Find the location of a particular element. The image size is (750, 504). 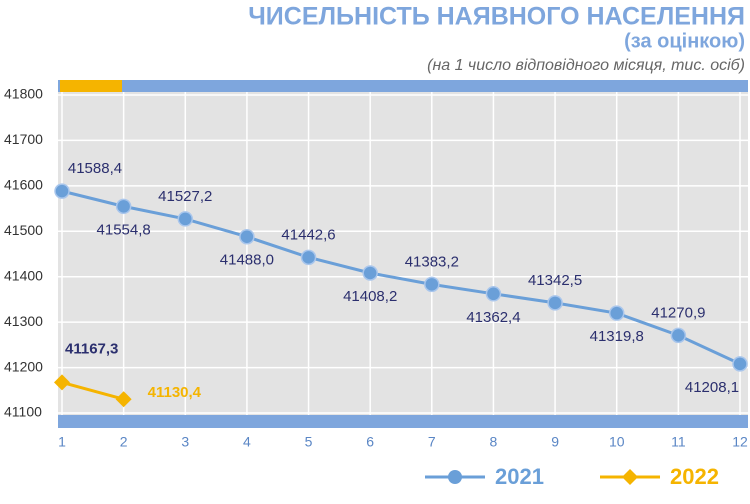

data-label: 41270,9 is located at coordinates (678, 312).